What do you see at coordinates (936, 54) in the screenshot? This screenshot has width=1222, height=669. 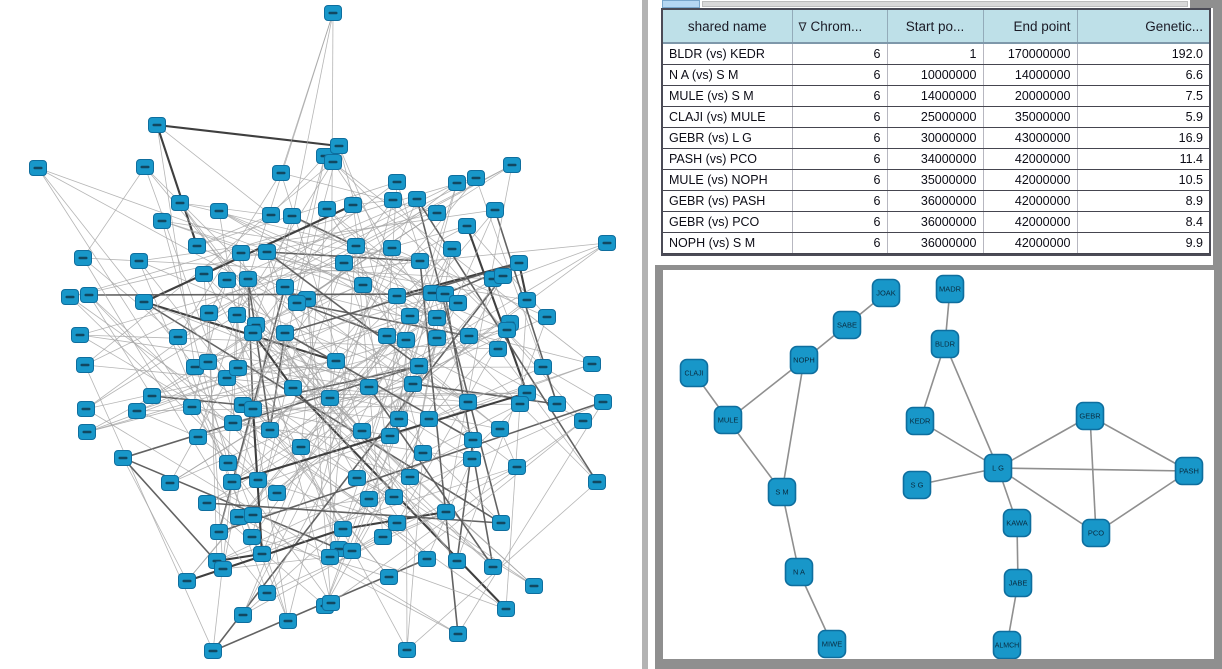 I see `table-row: BLDR (vs) KEDR 6 1 170000000 192.0` at bounding box center [936, 54].